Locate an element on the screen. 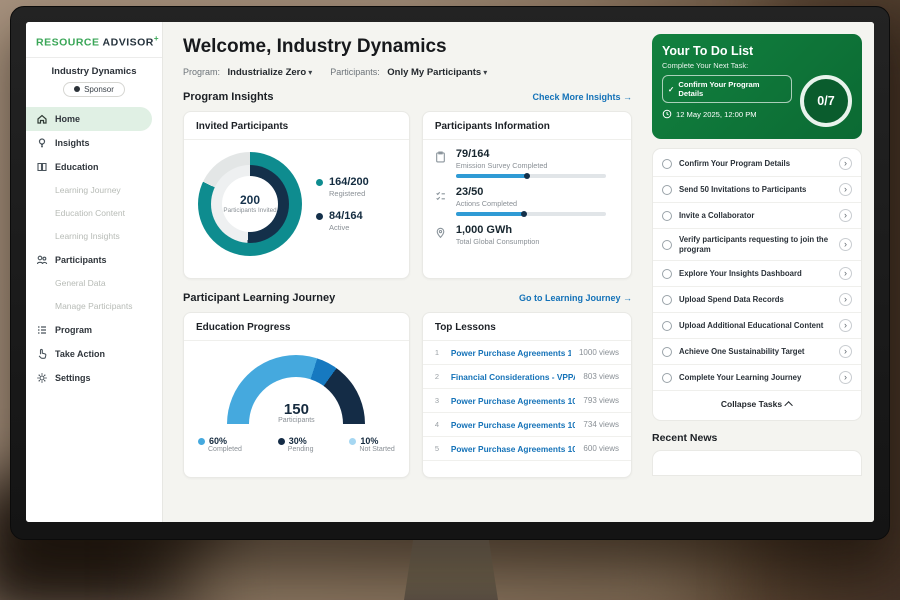 This screenshot has height=600, width=900. check-more-insights-link: Check More Insights → is located at coordinates (582, 97).